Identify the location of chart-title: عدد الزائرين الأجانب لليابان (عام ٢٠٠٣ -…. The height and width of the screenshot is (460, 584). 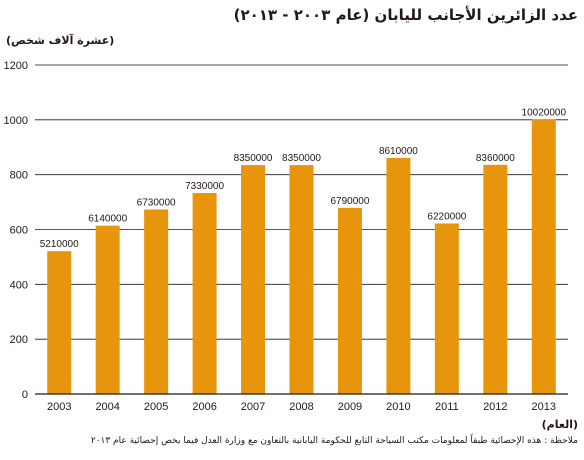
(405, 15).